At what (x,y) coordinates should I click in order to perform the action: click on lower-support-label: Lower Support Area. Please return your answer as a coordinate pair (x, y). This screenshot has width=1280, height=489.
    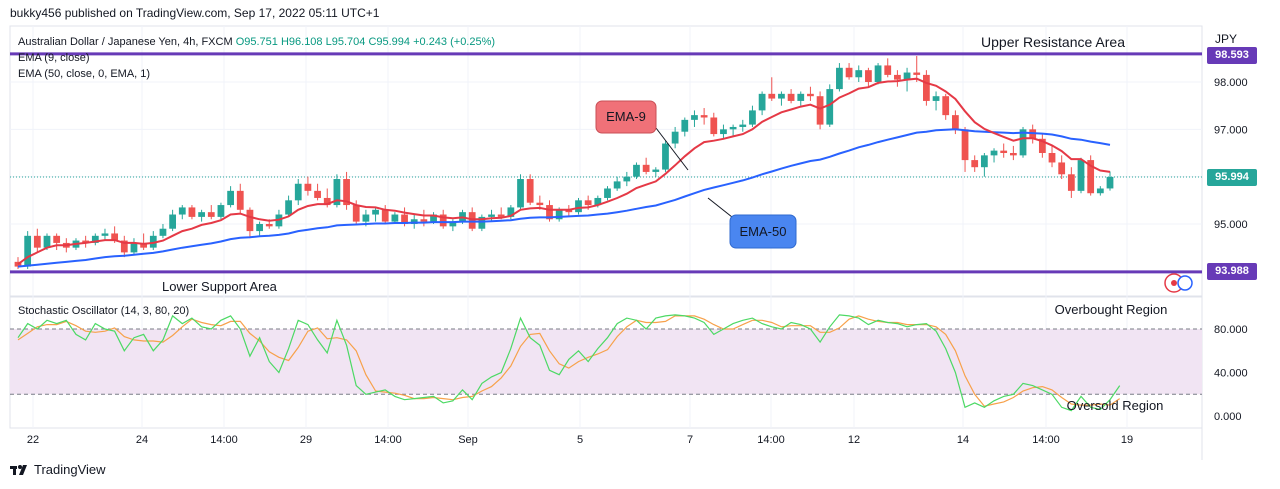
    Looking at the image, I should click on (220, 286).